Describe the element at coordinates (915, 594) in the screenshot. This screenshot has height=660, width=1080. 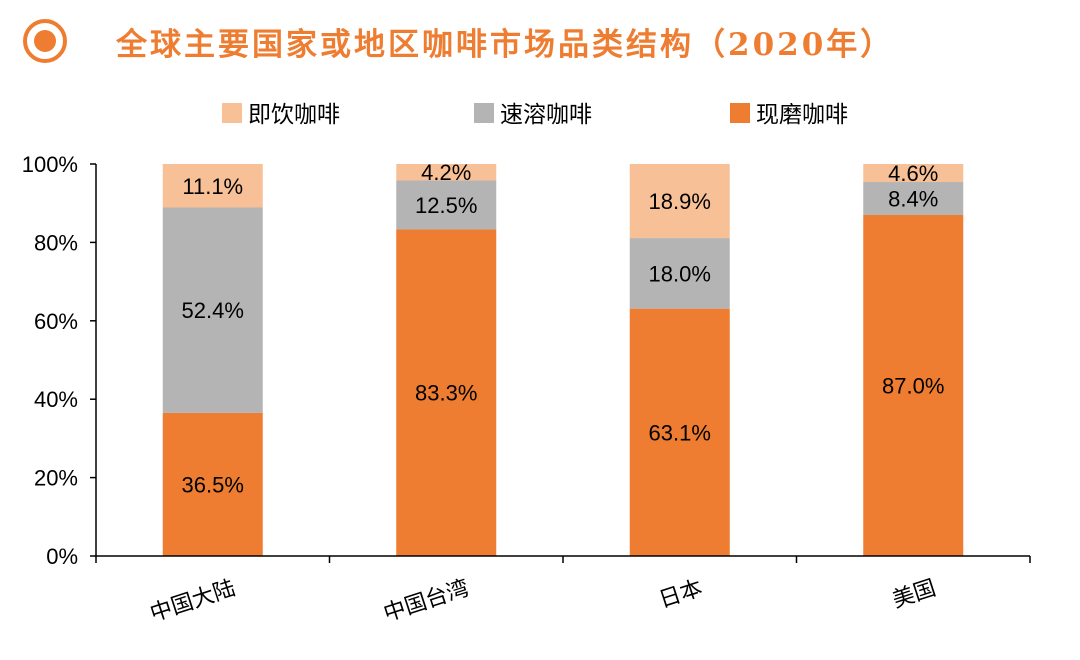
I see `x-category-label: 美国` at that location.